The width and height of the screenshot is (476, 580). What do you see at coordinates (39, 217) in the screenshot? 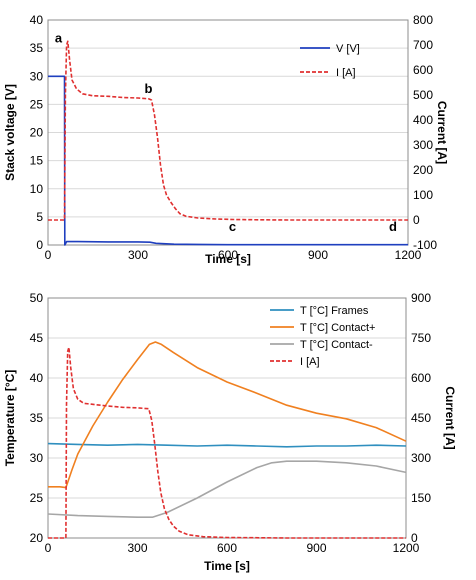
I see `y-tick-label: 5` at bounding box center [39, 217].